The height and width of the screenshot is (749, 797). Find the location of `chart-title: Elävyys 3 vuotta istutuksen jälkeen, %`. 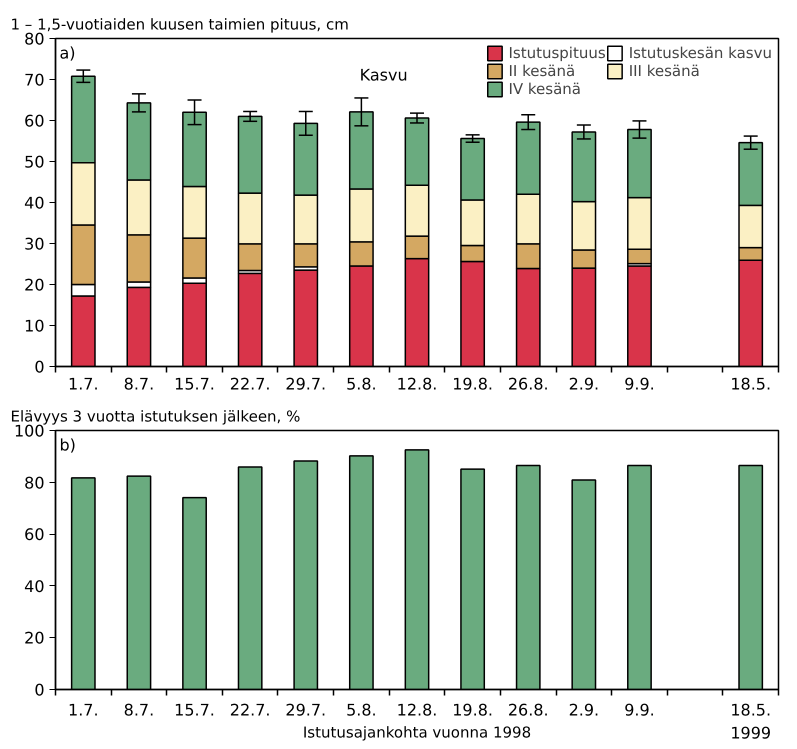

chart-title: Elävyys 3 vuotta istutuksen jälkeen, % is located at coordinates (155, 417).